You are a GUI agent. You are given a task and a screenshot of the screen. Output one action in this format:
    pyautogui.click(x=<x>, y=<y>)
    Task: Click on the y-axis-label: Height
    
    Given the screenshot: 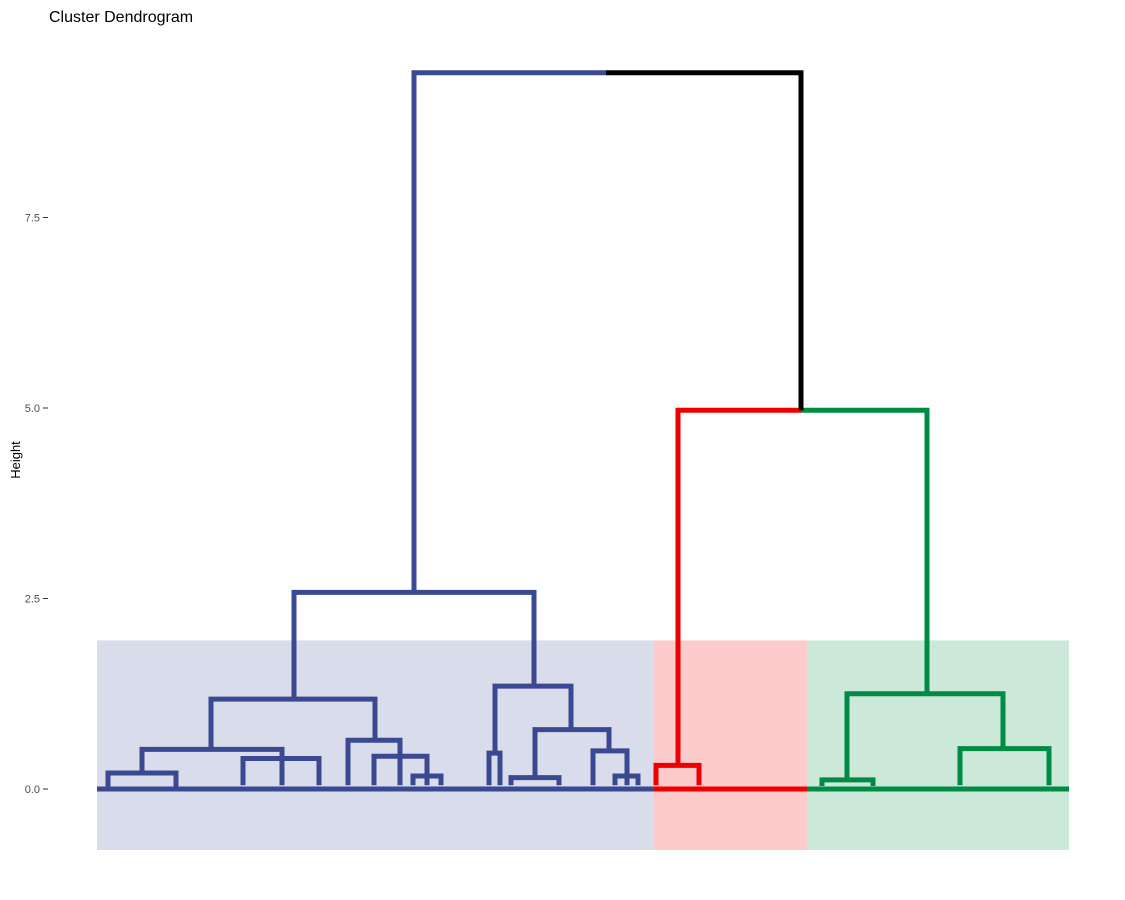 What is the action you would take?
    pyautogui.click(x=15, y=460)
    